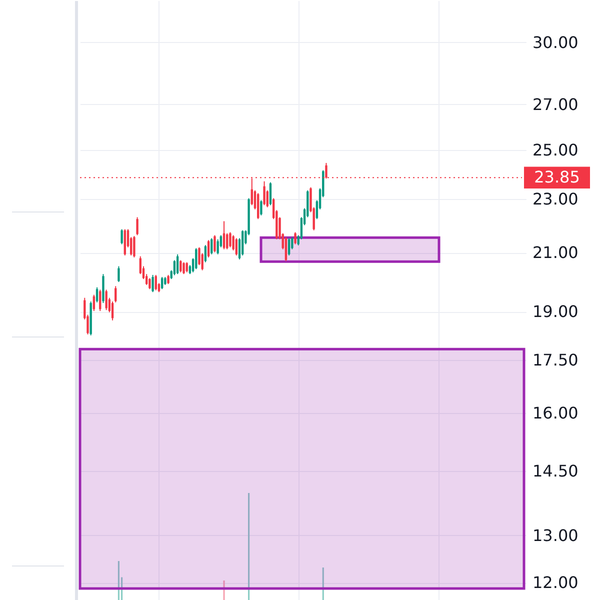  What do you see at coordinates (555, 150) in the screenshot?
I see `y-tick-label: 25.00` at bounding box center [555, 150].